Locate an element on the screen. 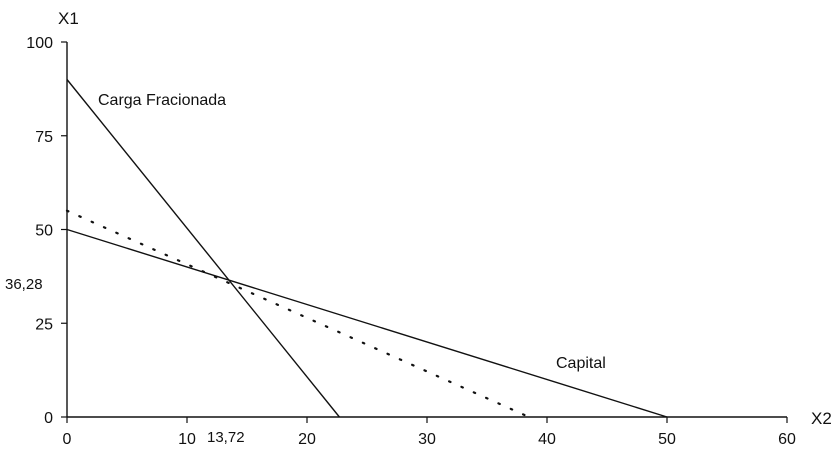 The image size is (837, 460). x-tick-label: 20 is located at coordinates (307, 439).